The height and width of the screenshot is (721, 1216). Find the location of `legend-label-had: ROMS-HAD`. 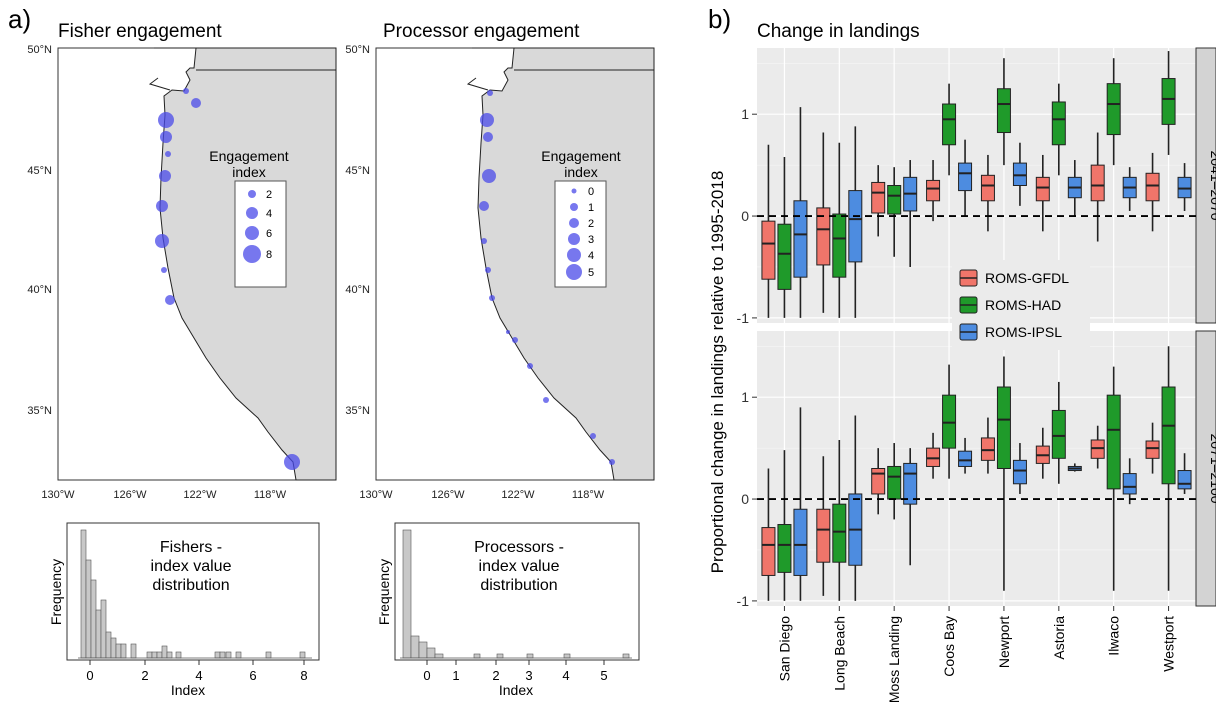

legend-label-had: ROMS-HAD is located at coordinates (1023, 305).